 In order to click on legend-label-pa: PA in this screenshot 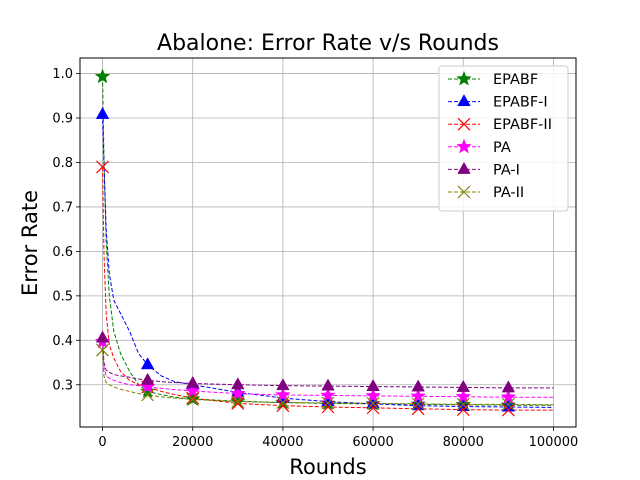, I will do `click(502, 148)`.